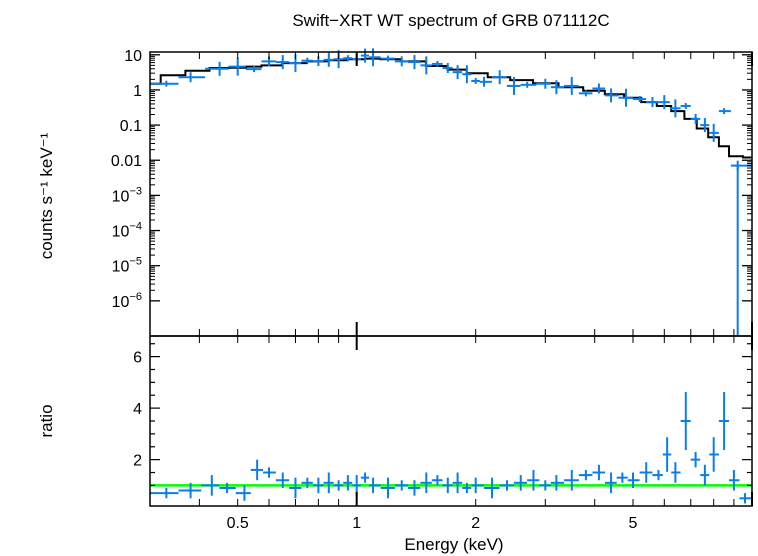 The width and height of the screenshot is (758, 556). What do you see at coordinates (46, 195) in the screenshot?
I see `top-y-axis-label: counts s⁻¹ keV⁻¹` at bounding box center [46, 195].